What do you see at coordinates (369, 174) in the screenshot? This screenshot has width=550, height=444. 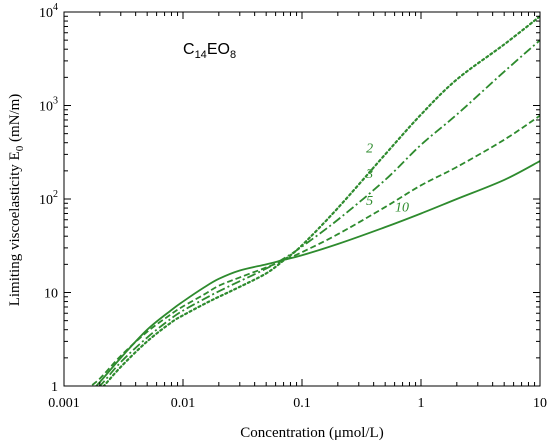 I see `series-label-3: 3` at bounding box center [369, 174].